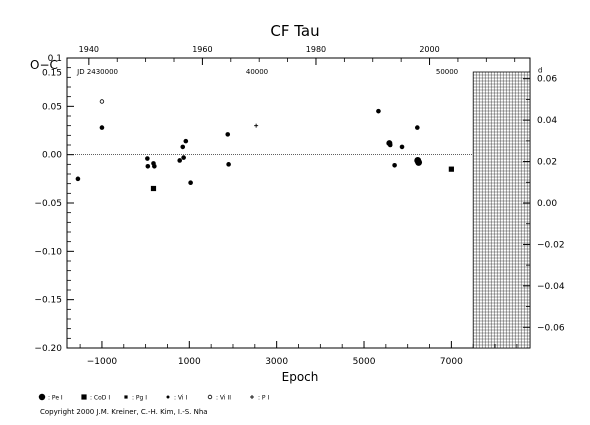  What do you see at coordinates (153, 397) in the screenshot?
I see `legend: : Pe I : CoD I : Pg I : Vi I : Vi II : P I` at bounding box center [153, 397].